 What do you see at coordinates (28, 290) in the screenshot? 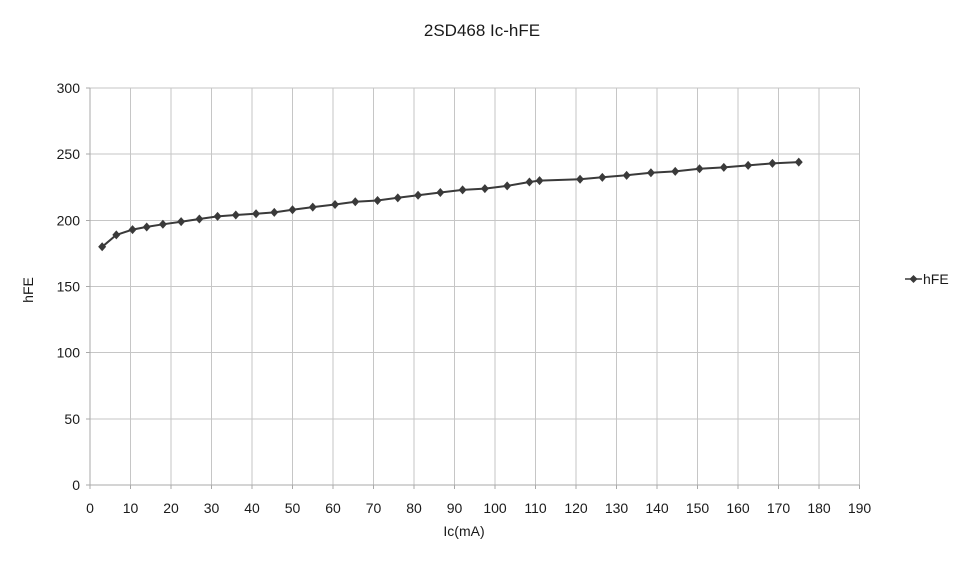
I see `y-axis-title: hFE` at bounding box center [28, 290].